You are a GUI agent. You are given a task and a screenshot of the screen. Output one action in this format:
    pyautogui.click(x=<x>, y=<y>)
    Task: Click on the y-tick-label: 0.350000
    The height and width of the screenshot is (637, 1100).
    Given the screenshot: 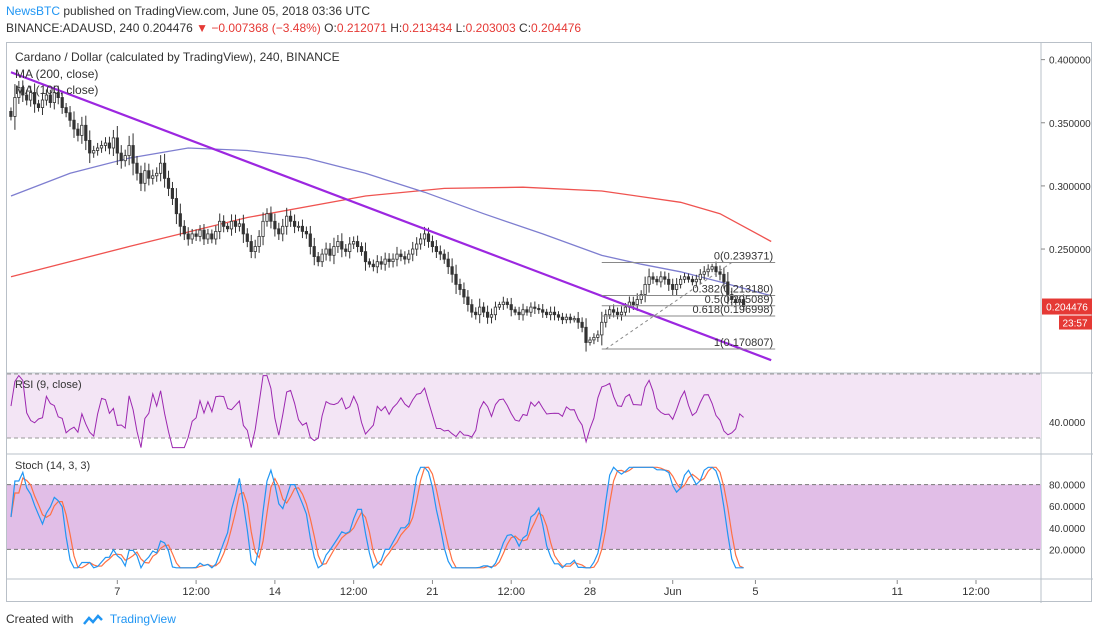 What is the action you would take?
    pyautogui.click(x=1070, y=124)
    